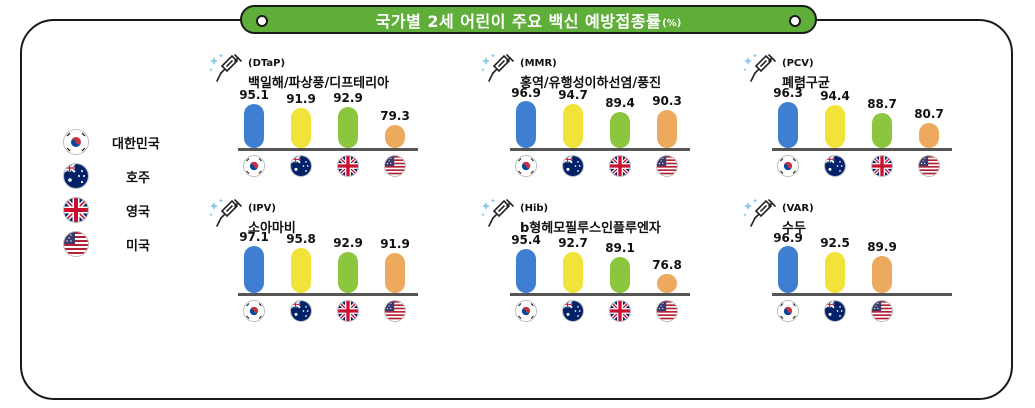 This screenshot has height=408, width=1035. Describe the element at coordinates (301, 99) in the screenshot. I see `data-label-australia: 91.9` at that location.